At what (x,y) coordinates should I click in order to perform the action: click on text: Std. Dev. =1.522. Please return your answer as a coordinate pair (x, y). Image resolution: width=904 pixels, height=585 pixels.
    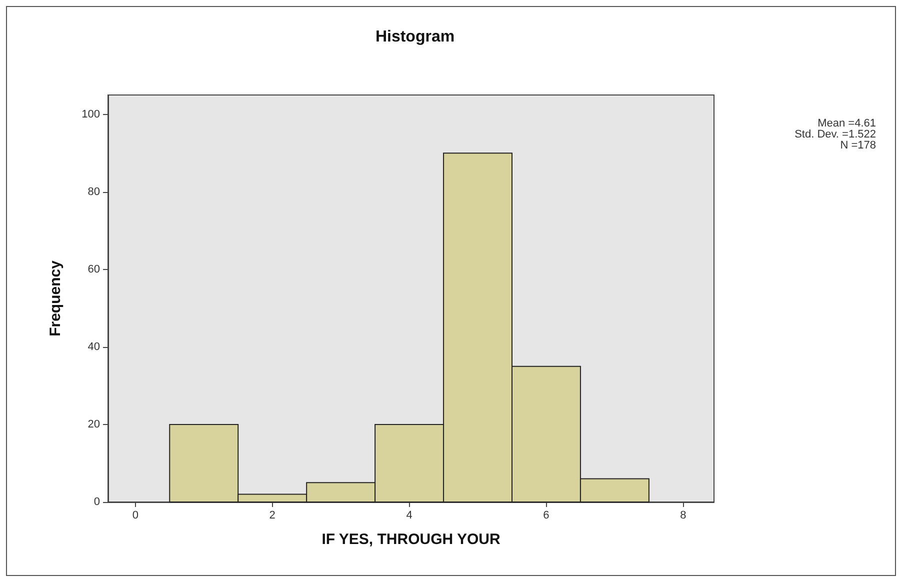
    Looking at the image, I should click on (835, 134).